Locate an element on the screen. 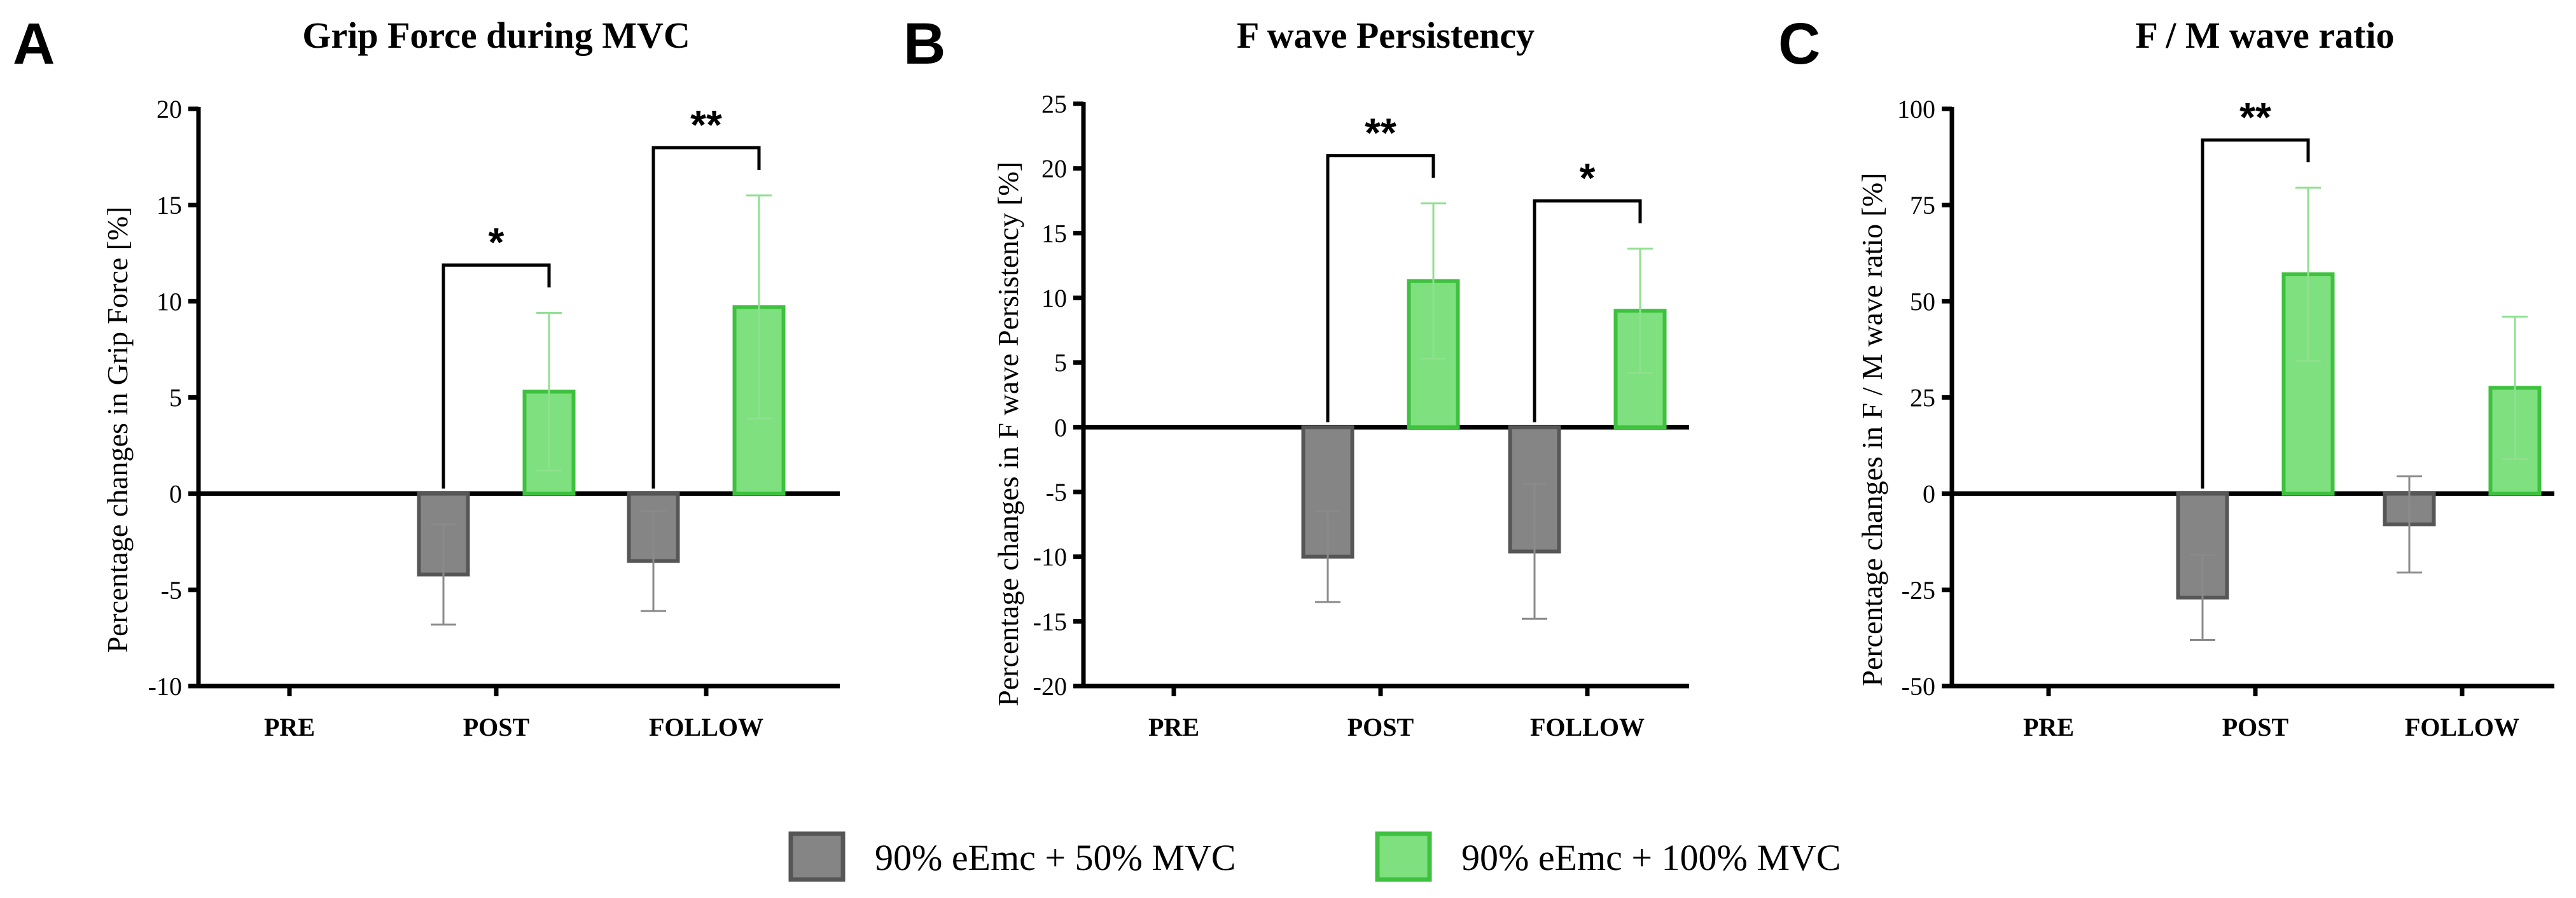  y-tick-label: 75 is located at coordinates (1923, 205).